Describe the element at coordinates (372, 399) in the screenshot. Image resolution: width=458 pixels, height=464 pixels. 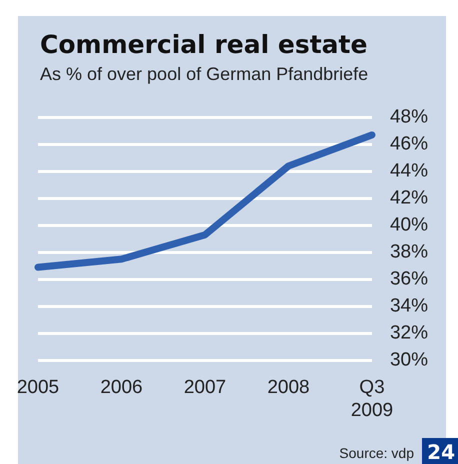
I see `x-tick-label: Q3 2009` at that location.